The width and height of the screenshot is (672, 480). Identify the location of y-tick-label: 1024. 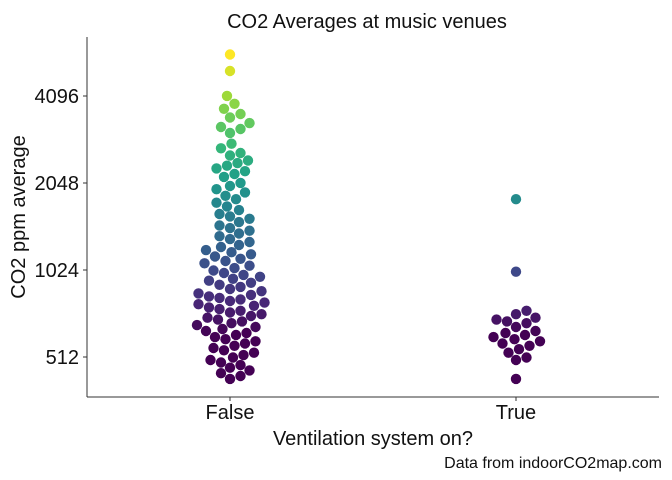
(57, 271).